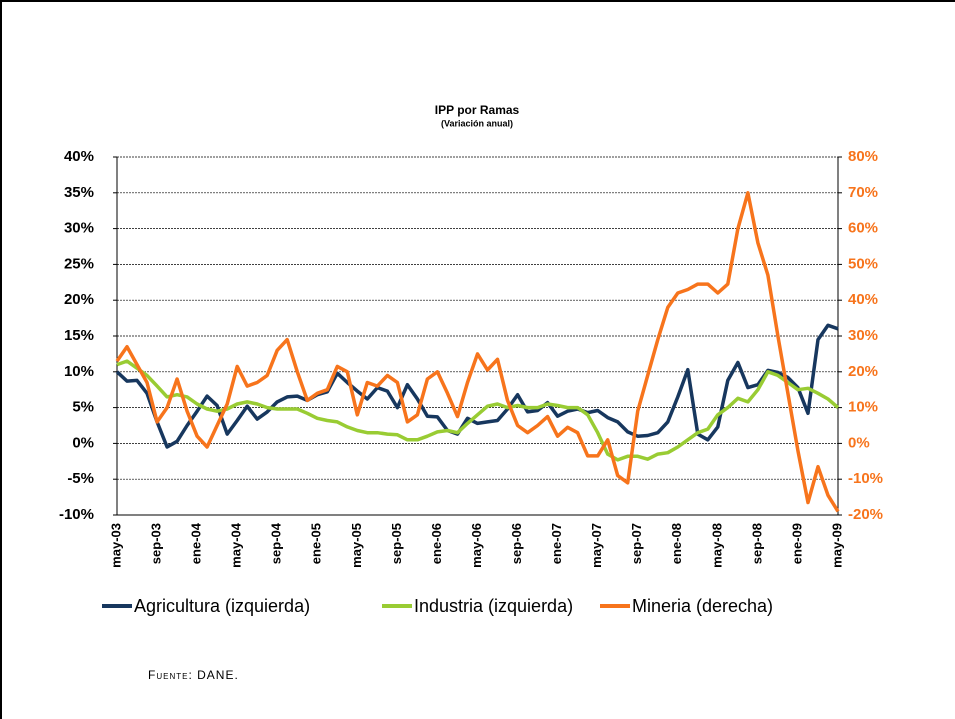 The height and width of the screenshot is (719, 955). Describe the element at coordinates (356, 545) in the screenshot. I see `x-tick-label: may-05` at that location.